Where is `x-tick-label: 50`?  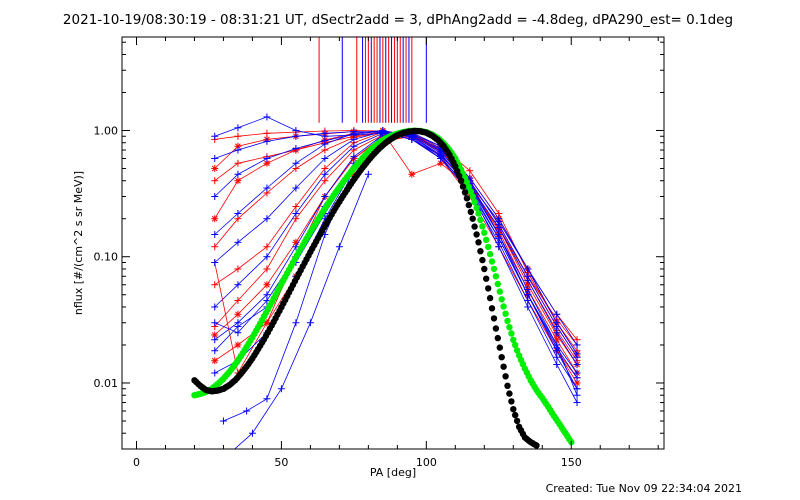
x-tick-label: 50 is located at coordinates (281, 462).